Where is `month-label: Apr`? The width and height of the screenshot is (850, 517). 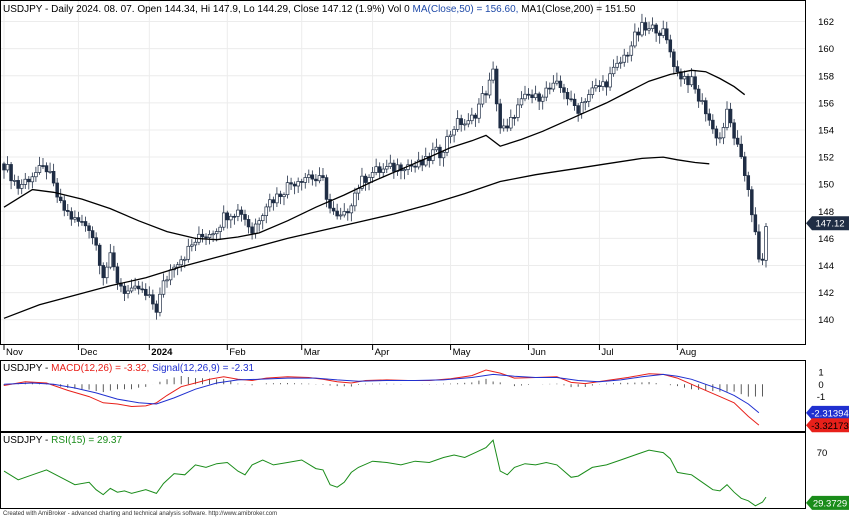 month-label: Apr is located at coordinates (382, 352).